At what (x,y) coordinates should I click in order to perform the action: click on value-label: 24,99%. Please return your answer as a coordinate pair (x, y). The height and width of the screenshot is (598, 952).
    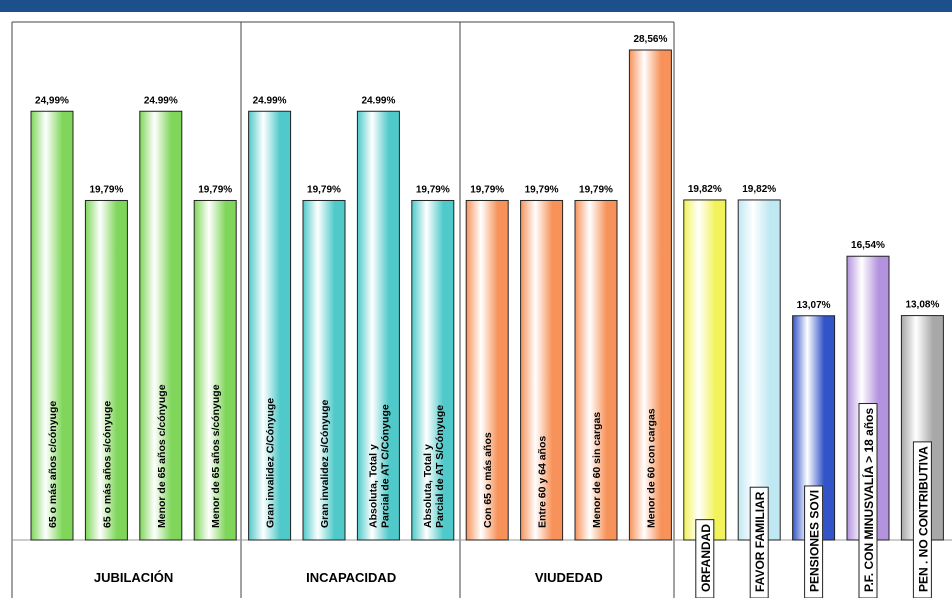
    Looking at the image, I should click on (52, 100).